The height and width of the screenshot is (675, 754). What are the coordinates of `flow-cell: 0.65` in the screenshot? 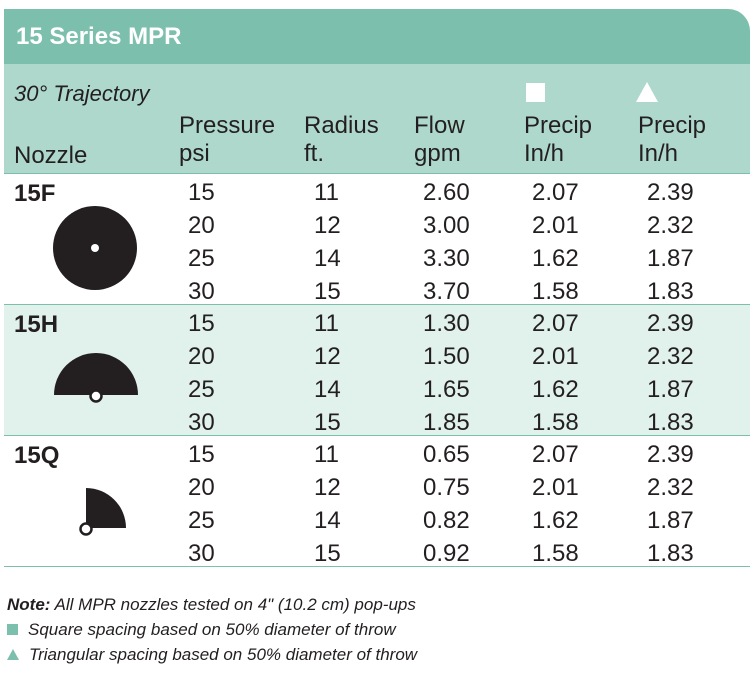 It's located at (446, 454).